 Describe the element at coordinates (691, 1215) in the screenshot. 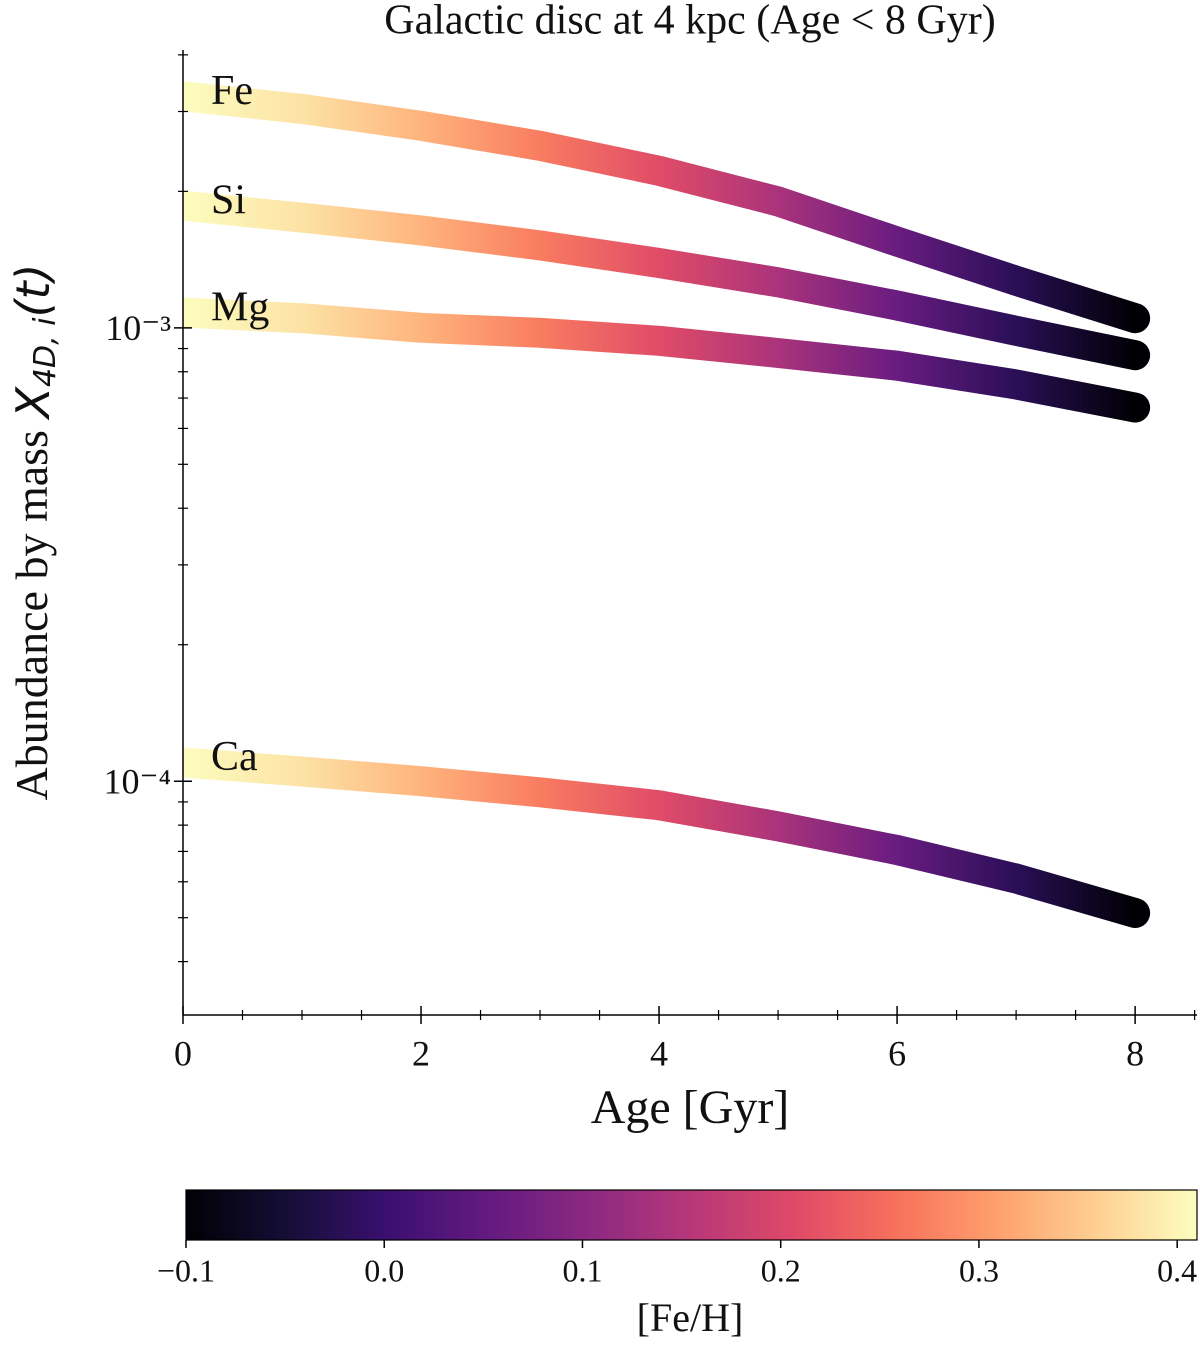

I see `colorbar` at that location.